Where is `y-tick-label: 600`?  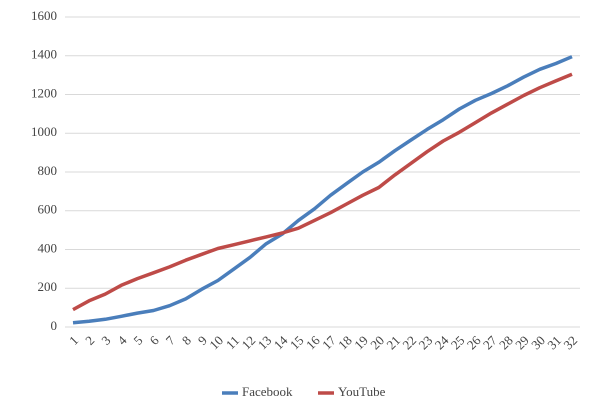 y-tick-label: 600 is located at coordinates (48, 209).